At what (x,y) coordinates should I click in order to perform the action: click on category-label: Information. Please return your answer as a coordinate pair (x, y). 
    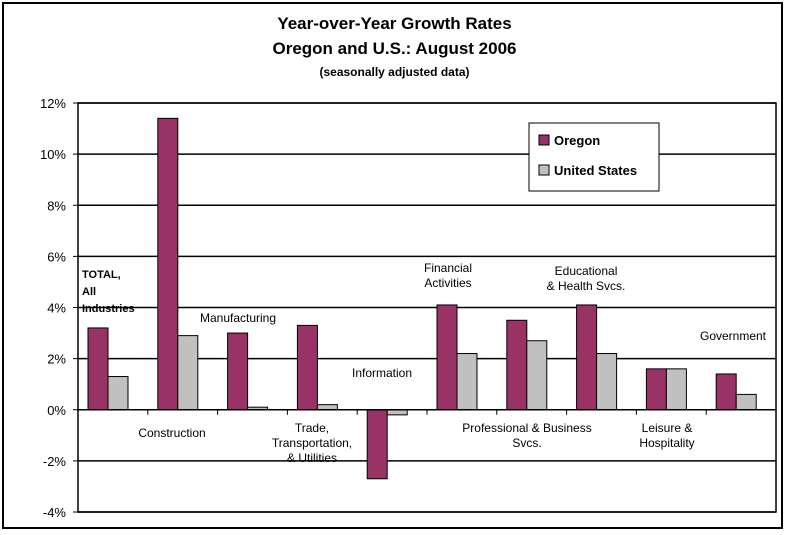
    Looking at the image, I should click on (382, 373).